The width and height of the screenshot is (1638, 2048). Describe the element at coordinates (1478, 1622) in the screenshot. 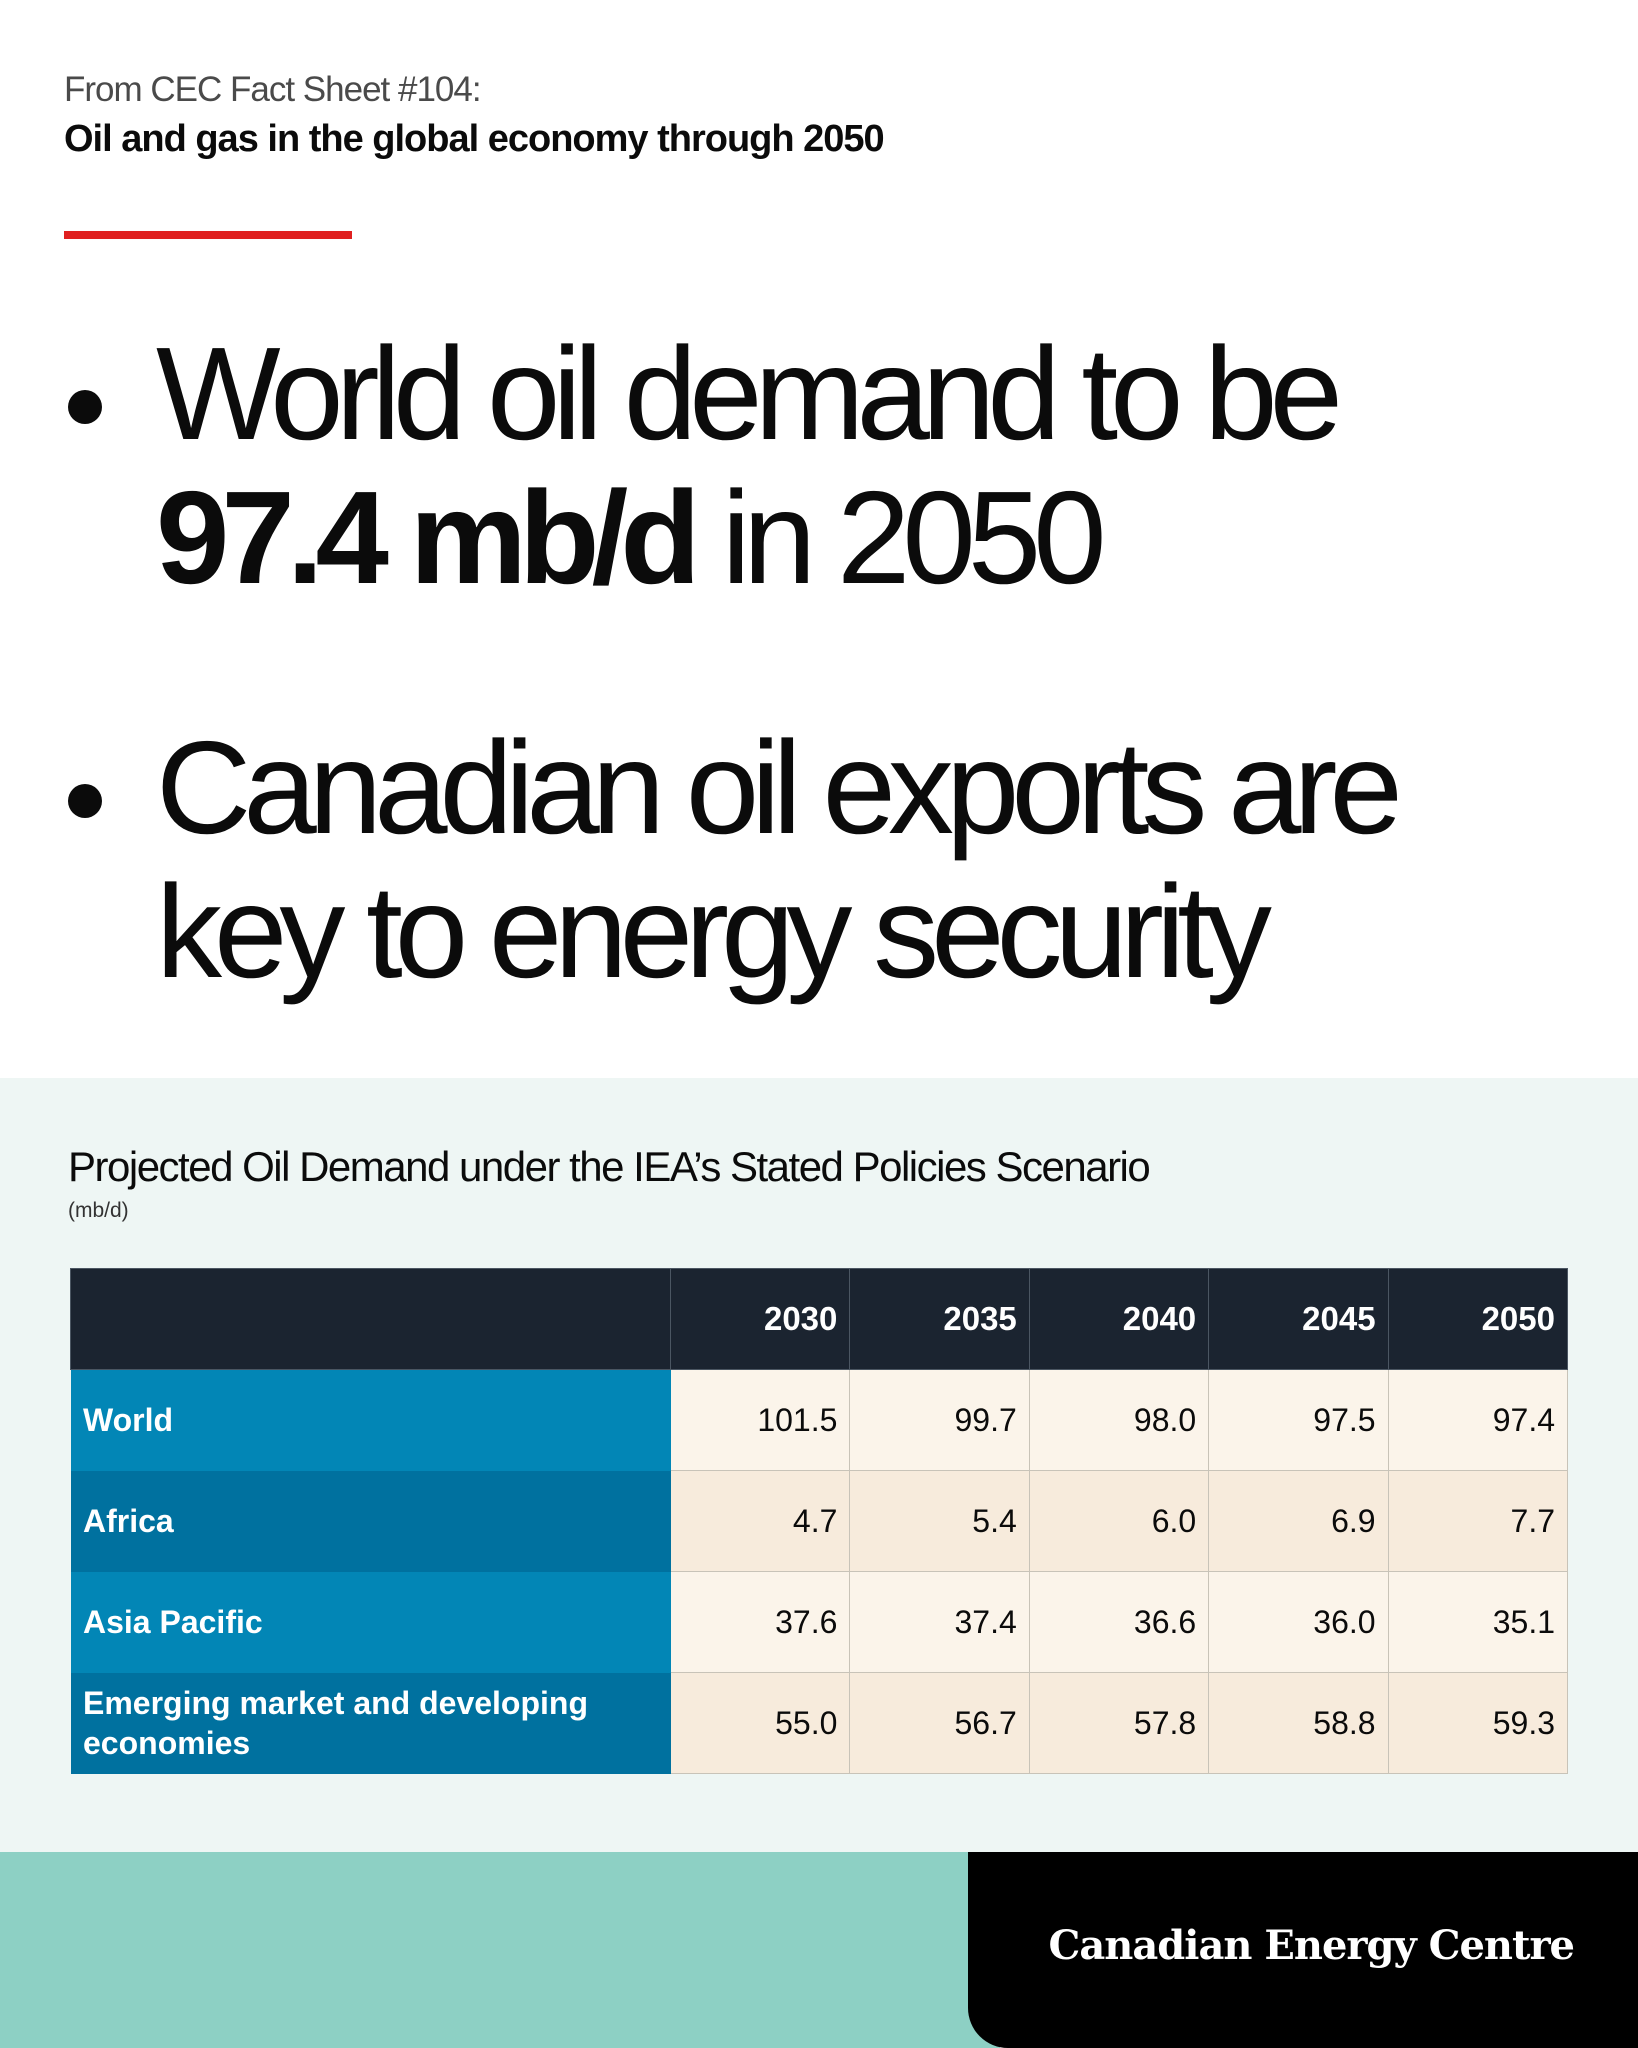

I see `table-cell: 35.1` at that location.